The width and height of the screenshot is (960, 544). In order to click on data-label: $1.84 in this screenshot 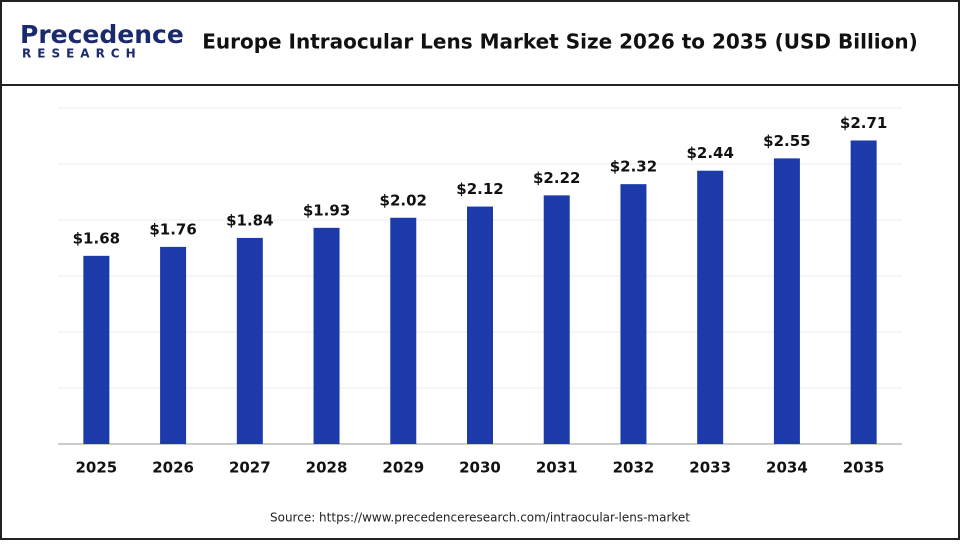, I will do `click(249, 220)`.